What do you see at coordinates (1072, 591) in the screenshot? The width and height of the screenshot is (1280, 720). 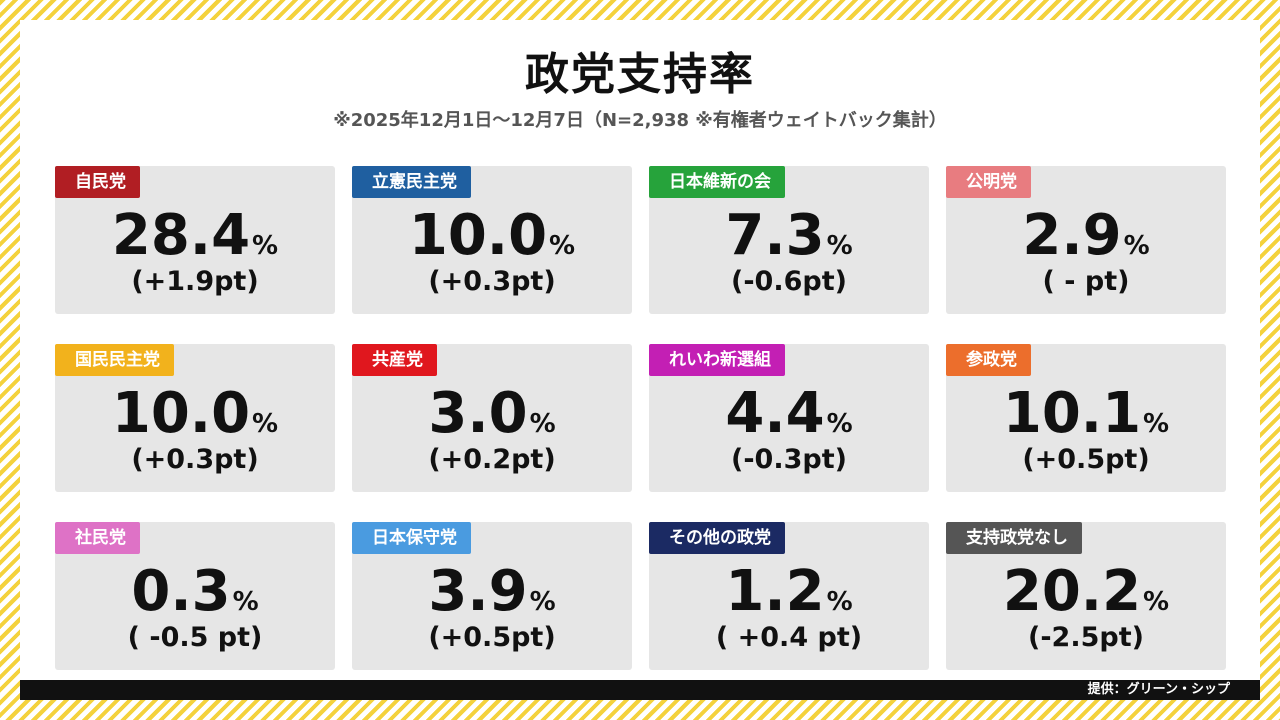 I see `support-rate-number: 20.2` at bounding box center [1072, 591].